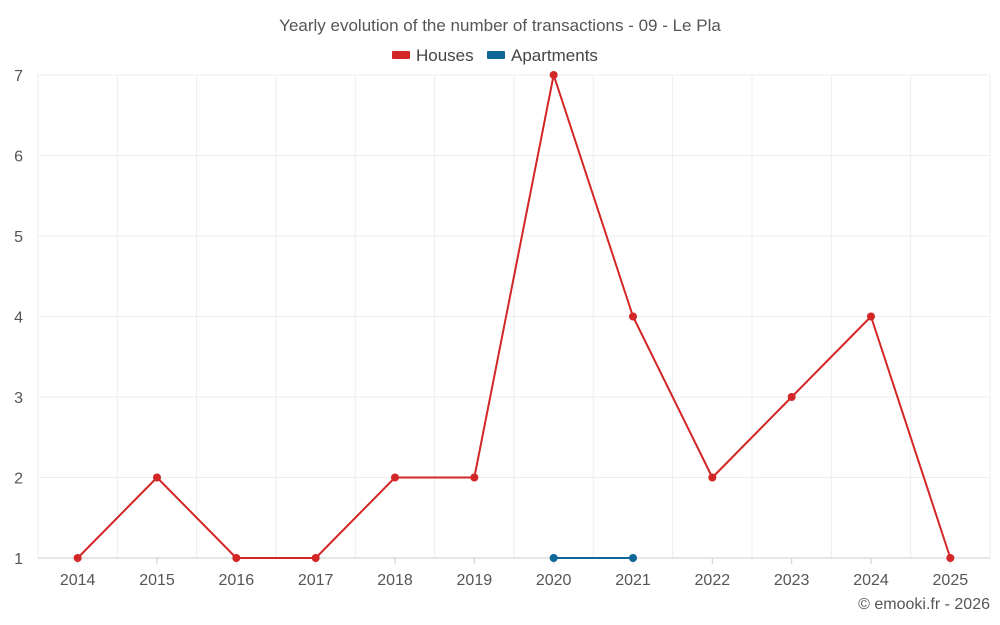 The width and height of the screenshot is (1000, 625). Describe the element at coordinates (633, 580) in the screenshot. I see `x-tick-label: 2021` at that location.